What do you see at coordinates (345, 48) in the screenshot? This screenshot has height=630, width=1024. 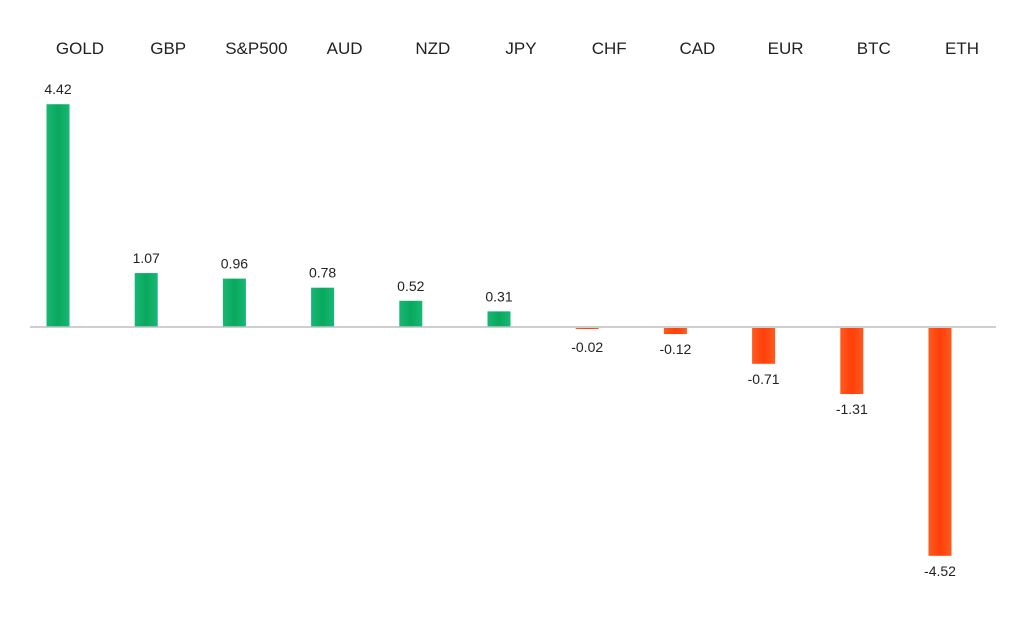 I see `category-label-aud: AUD` at bounding box center [345, 48].